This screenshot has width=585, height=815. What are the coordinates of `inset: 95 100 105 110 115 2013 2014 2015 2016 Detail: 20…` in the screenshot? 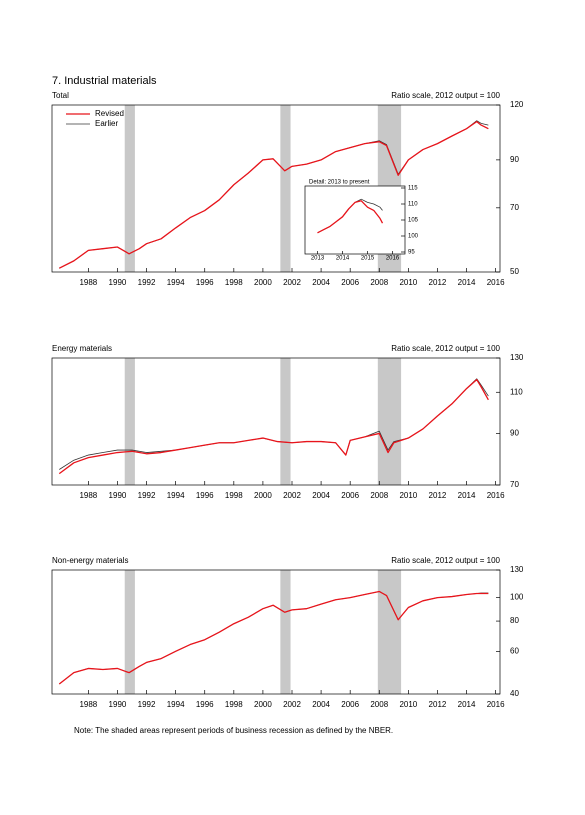 It's located at (361, 221).